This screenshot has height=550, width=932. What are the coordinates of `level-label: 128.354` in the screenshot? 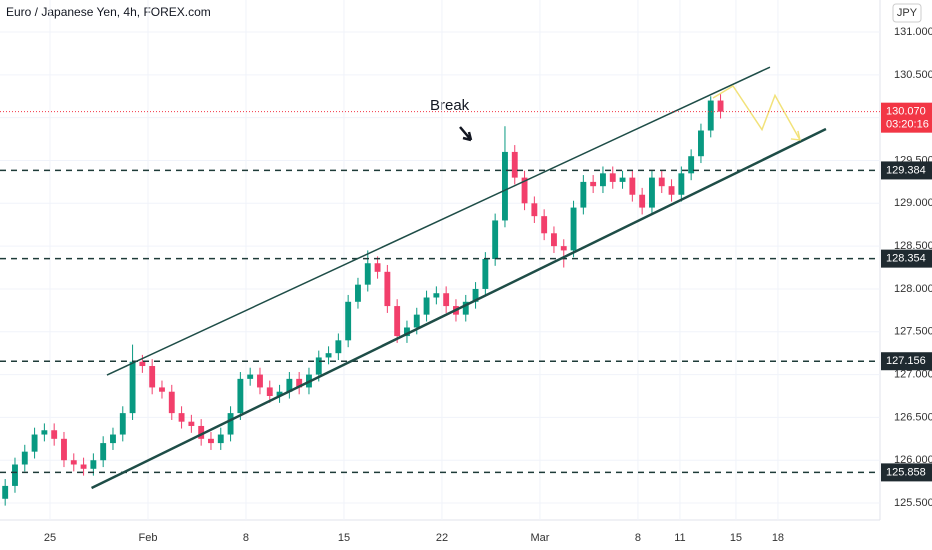 It's located at (906, 259).